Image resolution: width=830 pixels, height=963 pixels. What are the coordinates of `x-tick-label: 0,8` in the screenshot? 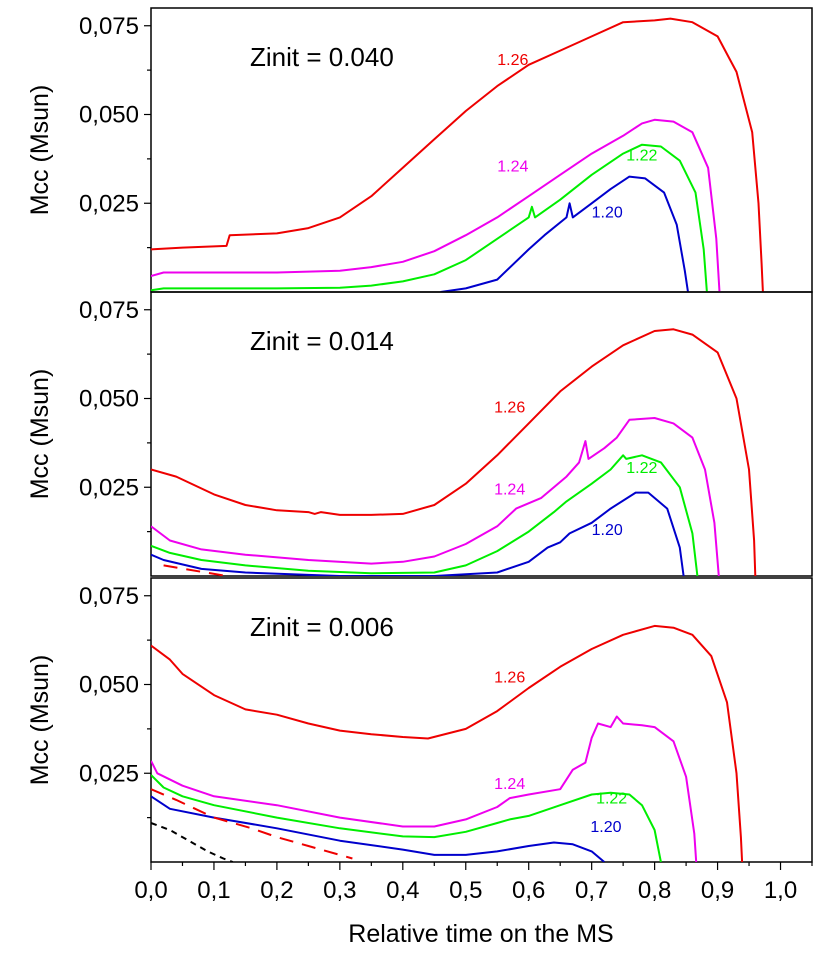 It's located at (654, 890).